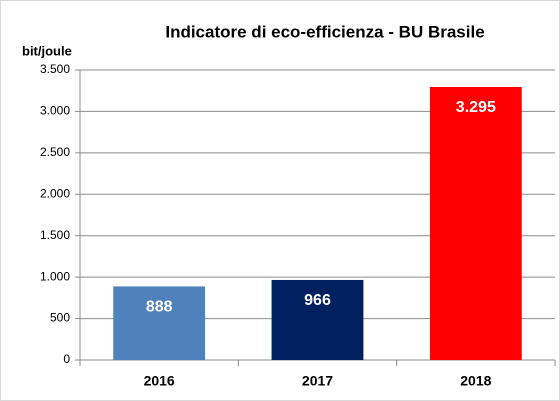 This screenshot has width=560, height=401. I want to click on y-tick-label: 2.500, so click(55, 152).